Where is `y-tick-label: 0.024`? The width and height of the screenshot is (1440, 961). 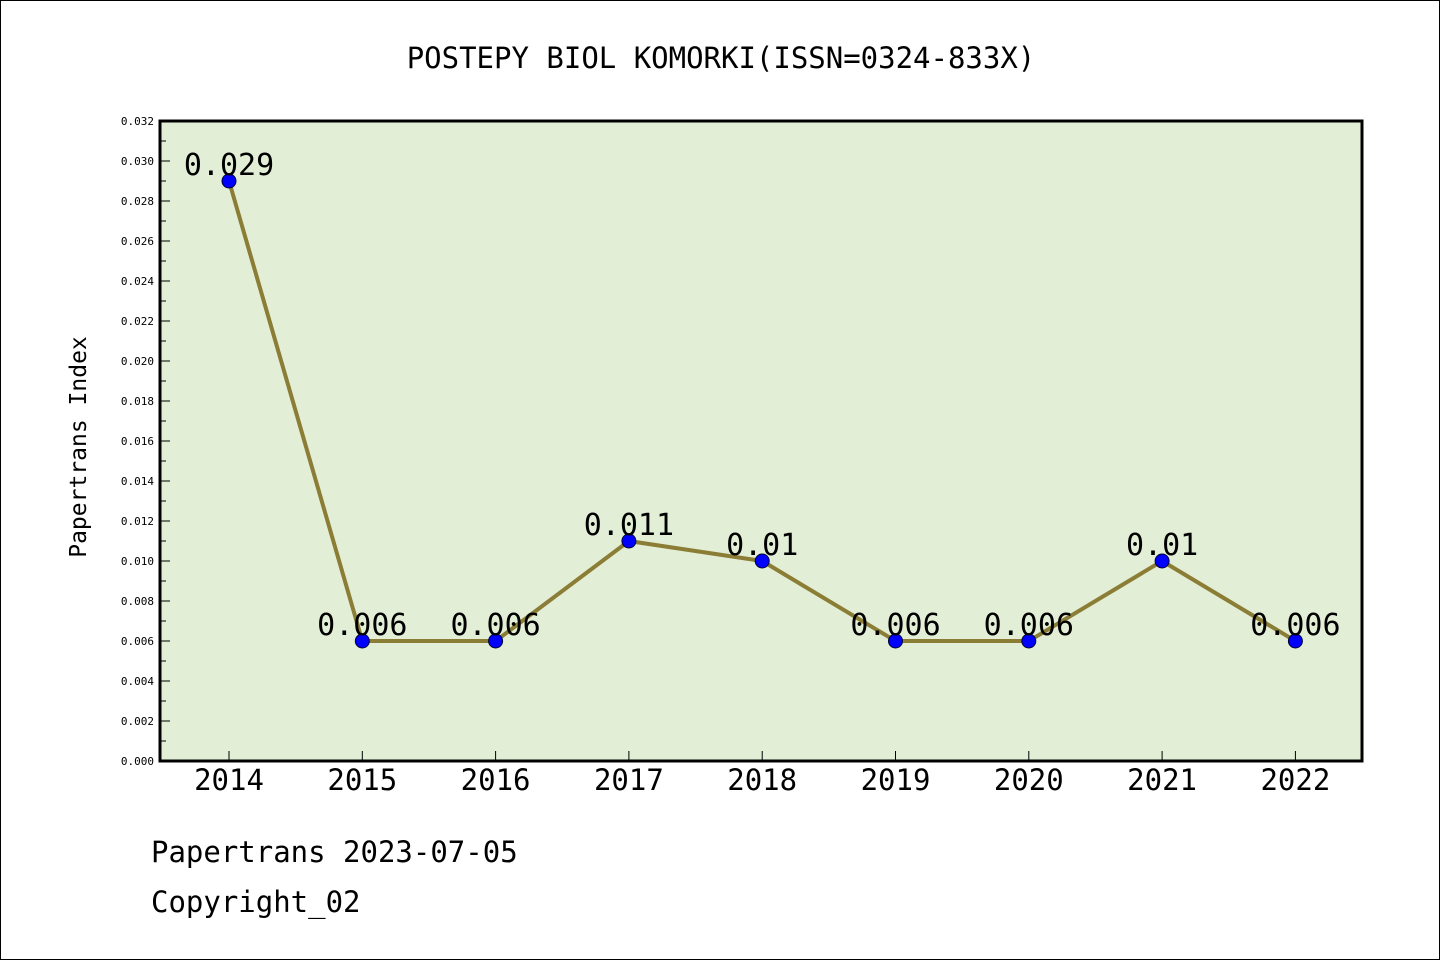 y-tick-label: 0.024 is located at coordinates (137, 281).